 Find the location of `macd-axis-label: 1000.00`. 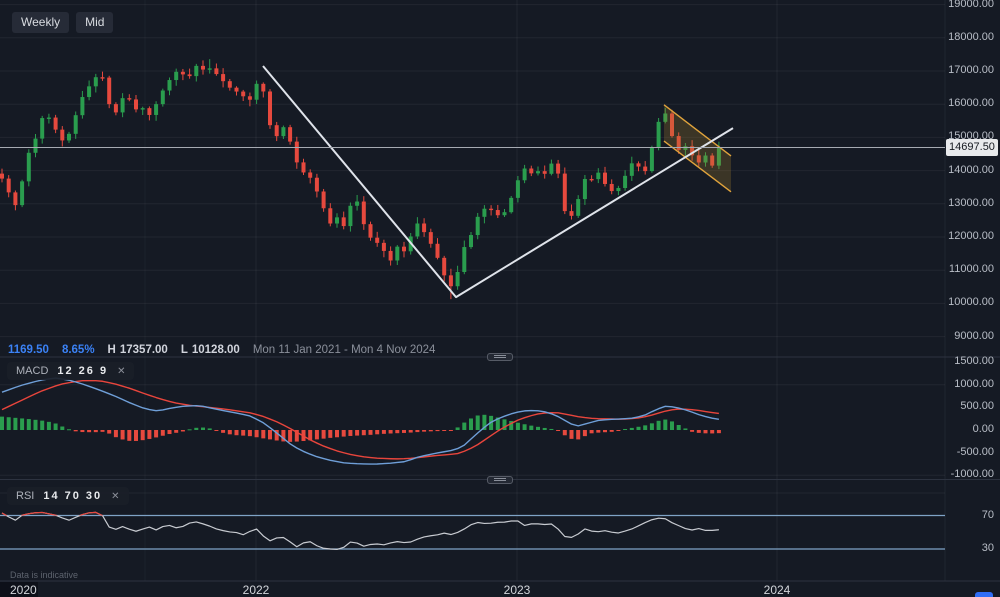

macd-axis-label: 1000.00 is located at coordinates (974, 383).